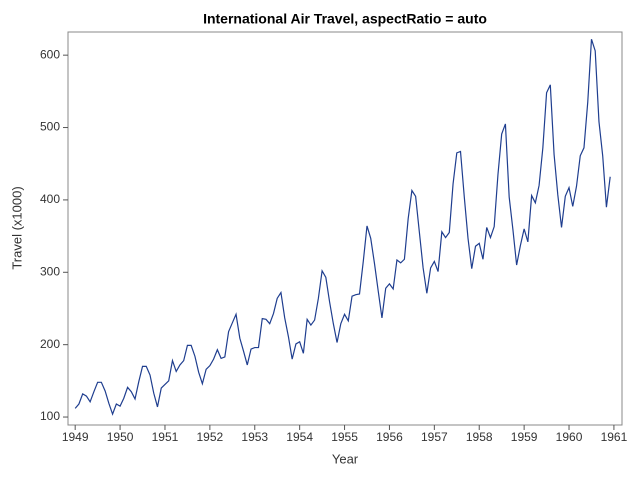 The image size is (640, 480). I want to click on y-tick-label: 400, so click(50, 199).